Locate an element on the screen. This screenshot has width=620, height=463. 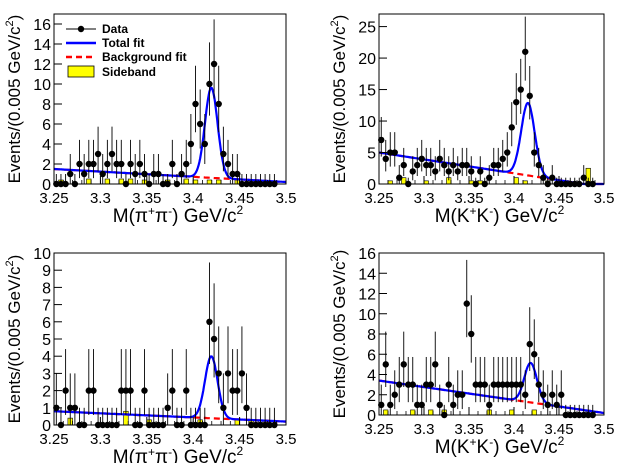
y-tick-label: 3 is located at coordinates (46, 374).